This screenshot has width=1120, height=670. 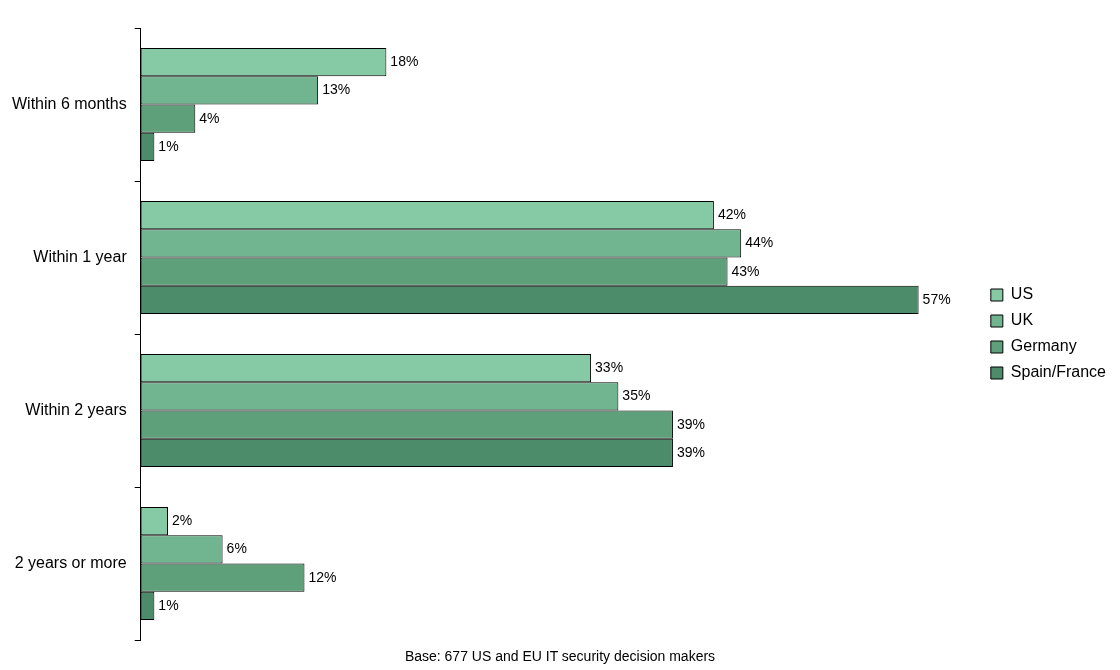 What do you see at coordinates (236, 548) in the screenshot?
I see `data-label: 6%` at bounding box center [236, 548].